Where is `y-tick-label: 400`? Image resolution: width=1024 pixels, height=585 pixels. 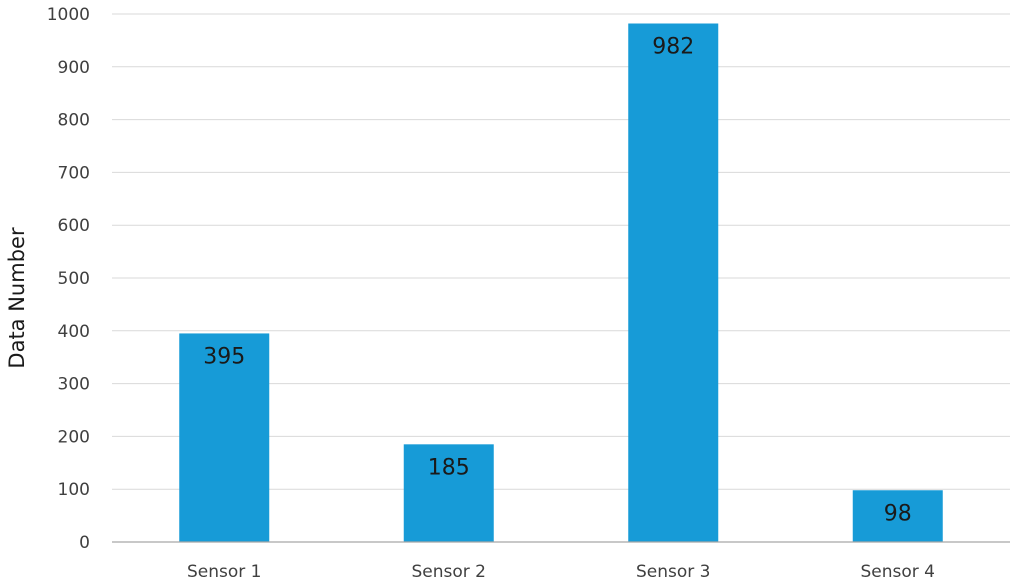
y-tick-label: 400 is located at coordinates (74, 332).